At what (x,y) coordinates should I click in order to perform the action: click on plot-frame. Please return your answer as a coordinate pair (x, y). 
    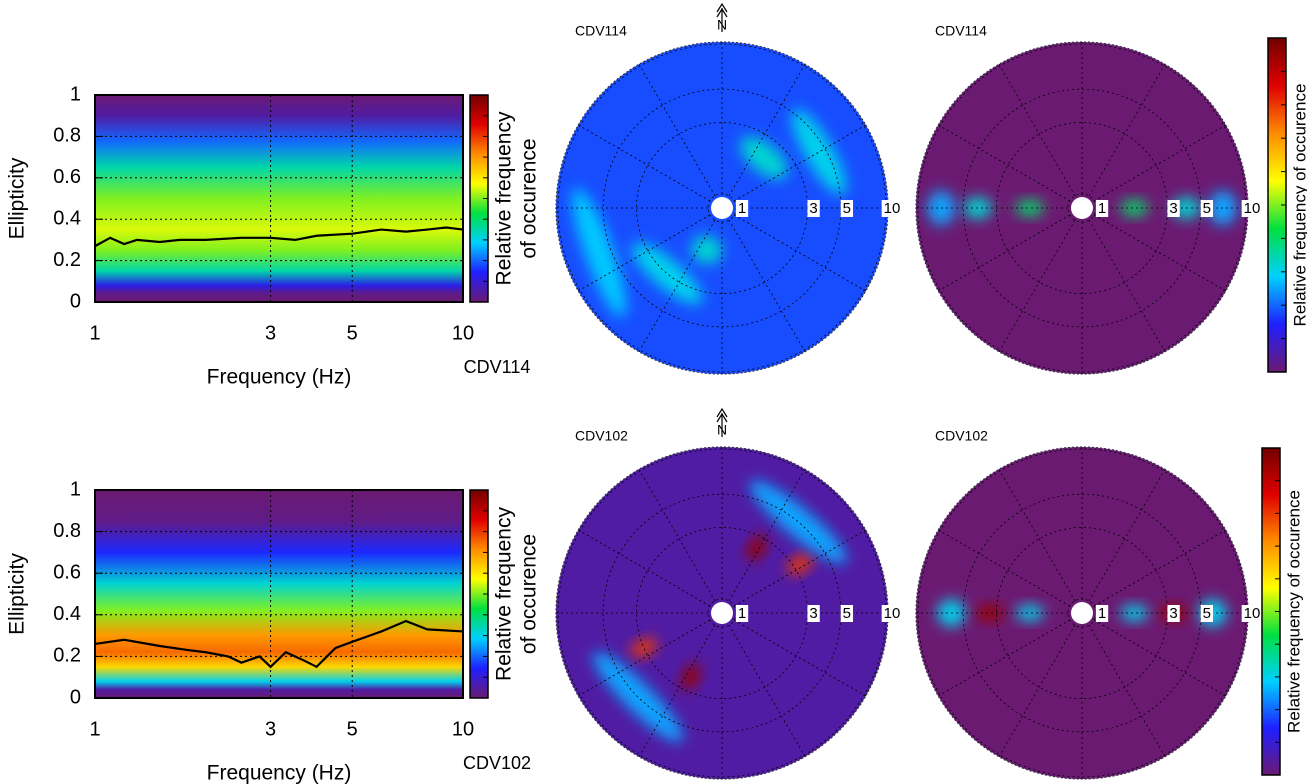
    Looking at the image, I should click on (279, 594).